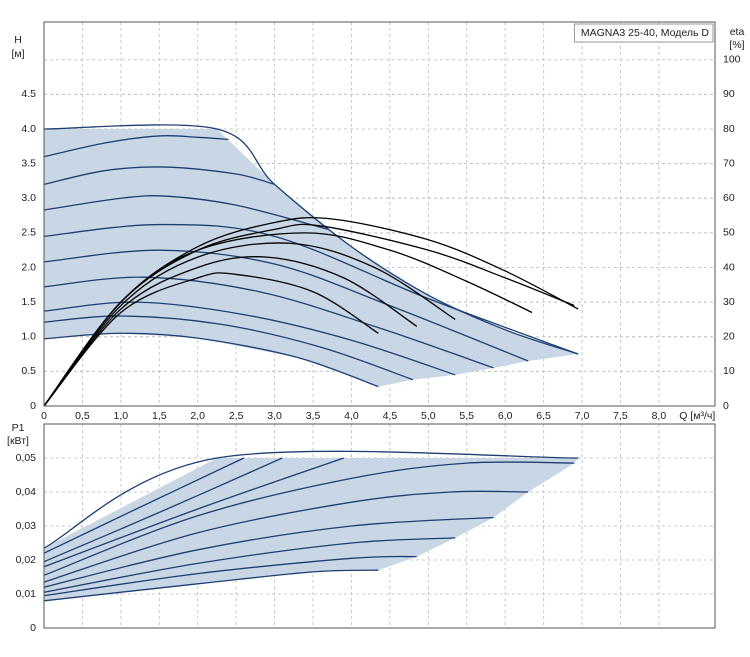 The width and height of the screenshot is (750, 657). Describe the element at coordinates (697, 416) in the screenshot. I see `x-axis-label: Q [м³/ч]` at that location.